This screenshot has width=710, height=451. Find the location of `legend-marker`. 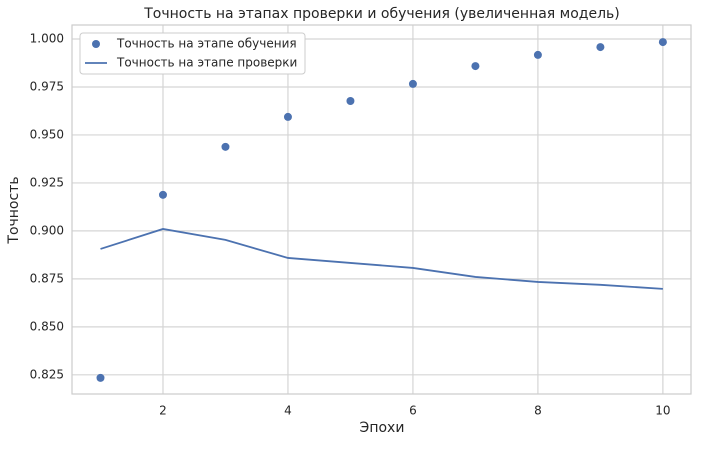

legend-marker is located at coordinates (96, 44).